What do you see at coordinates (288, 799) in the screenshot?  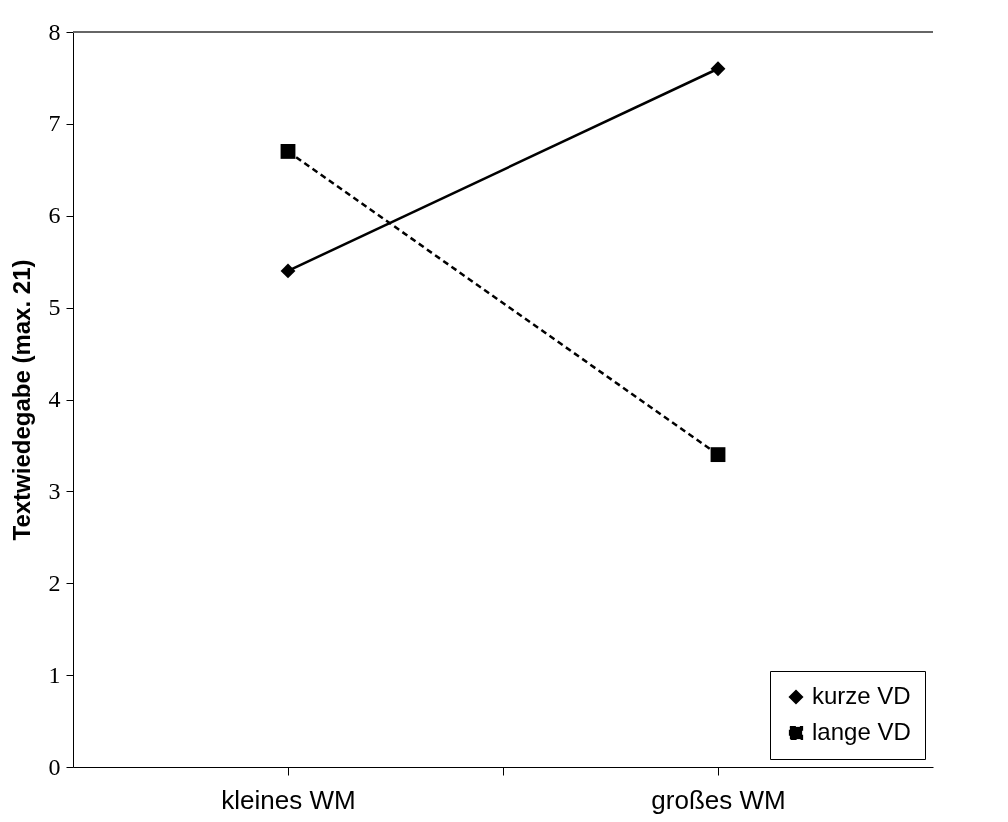 I see `x-tick-label: kleines WM` at bounding box center [288, 799].